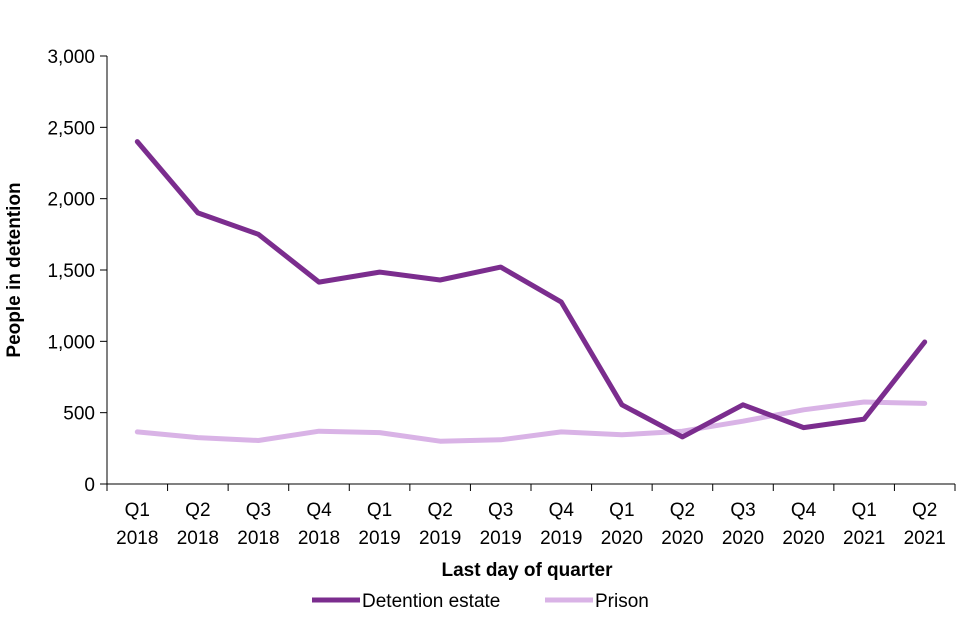 The height and width of the screenshot is (640, 960). What do you see at coordinates (531, 421) in the screenshot?
I see `series-line-prison` at bounding box center [531, 421].